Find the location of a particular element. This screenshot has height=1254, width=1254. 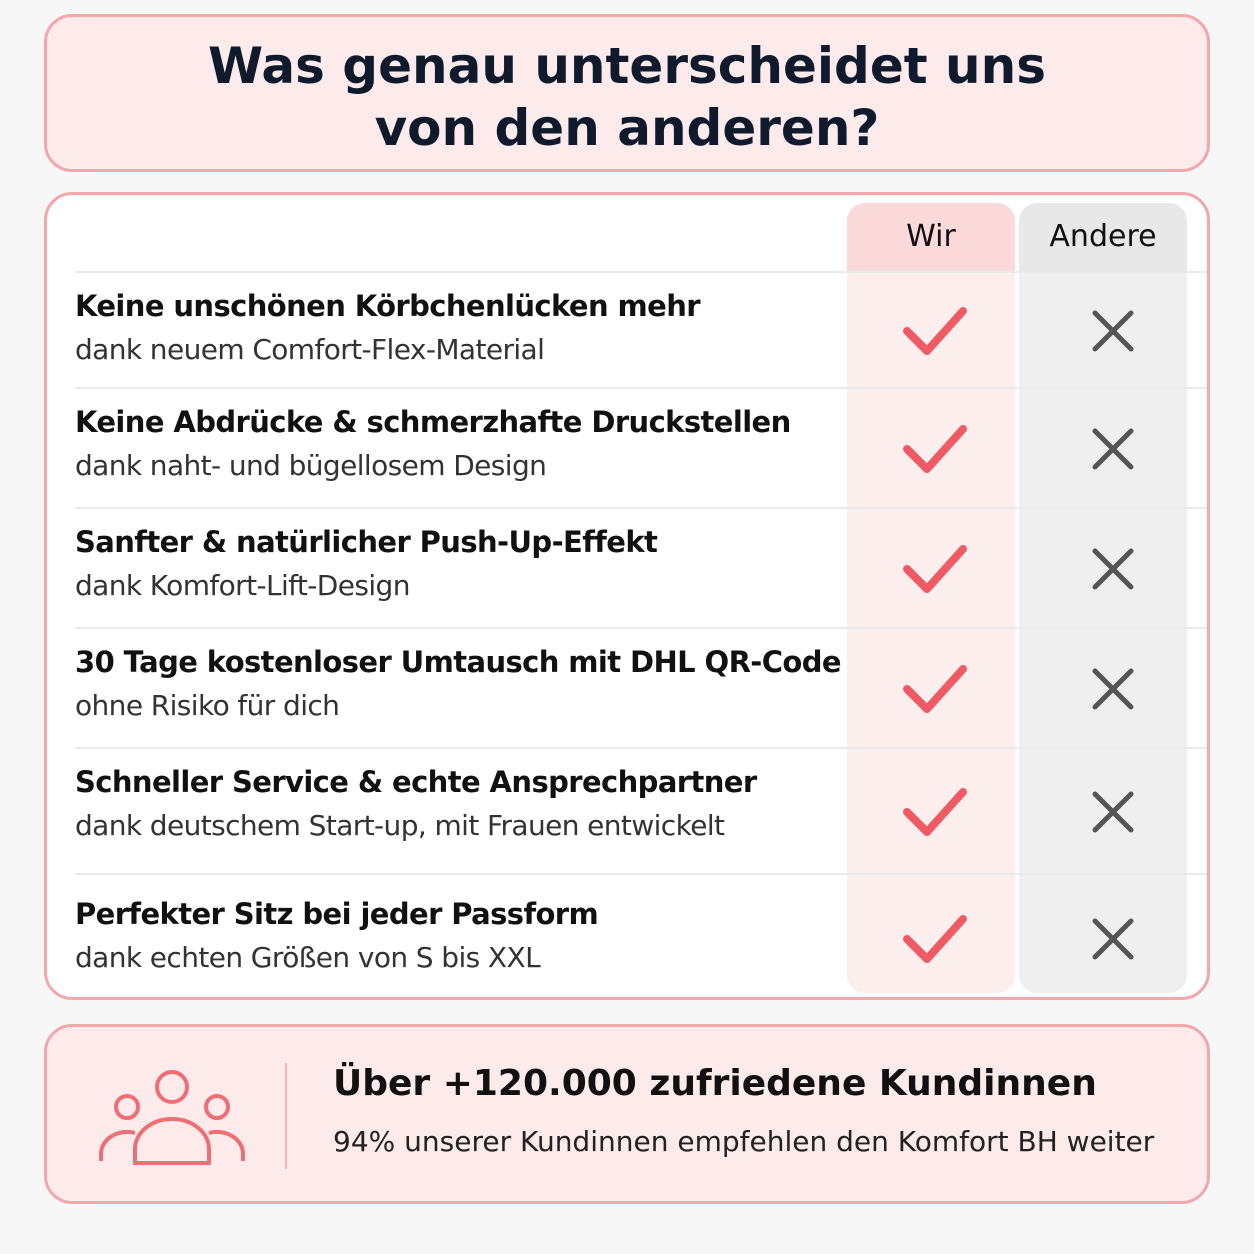

title: Was genau unterscheidet uns is located at coordinates (627, 66).